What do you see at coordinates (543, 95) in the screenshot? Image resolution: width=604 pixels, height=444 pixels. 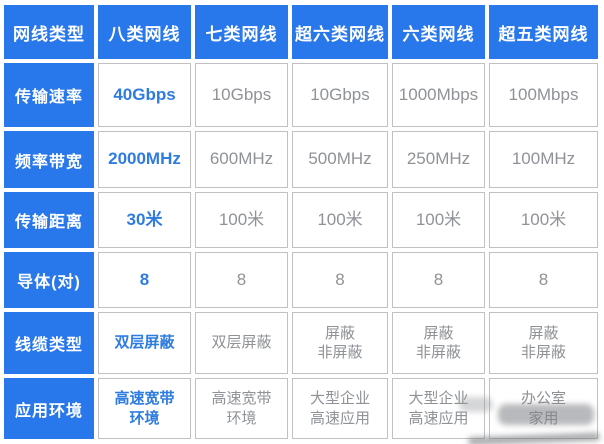 I see `speed-cat5e: 100Mbps` at bounding box center [543, 95].